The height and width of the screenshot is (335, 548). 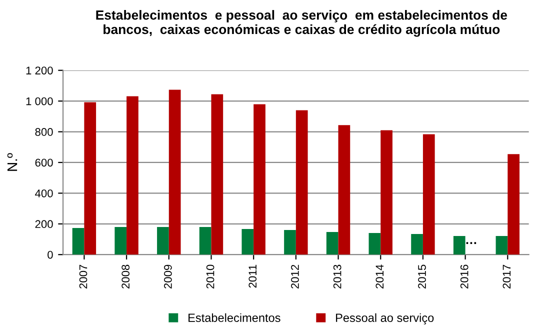 What do you see at coordinates (44, 224) in the screenshot?
I see `y-tick-label: 200` at bounding box center [44, 224].